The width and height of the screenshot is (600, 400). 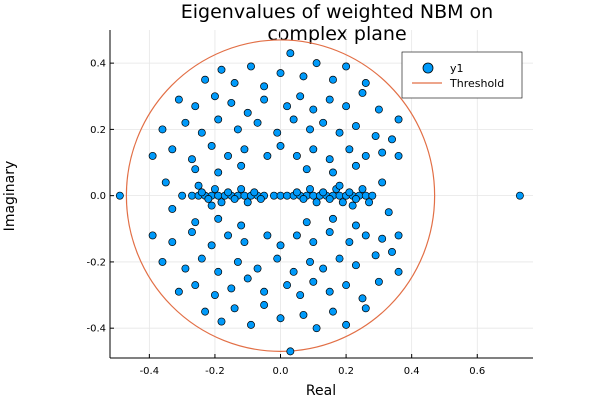 What do you see at coordinates (98, 64) in the screenshot?
I see `y-tick-label-4: 0.4` at bounding box center [98, 64].